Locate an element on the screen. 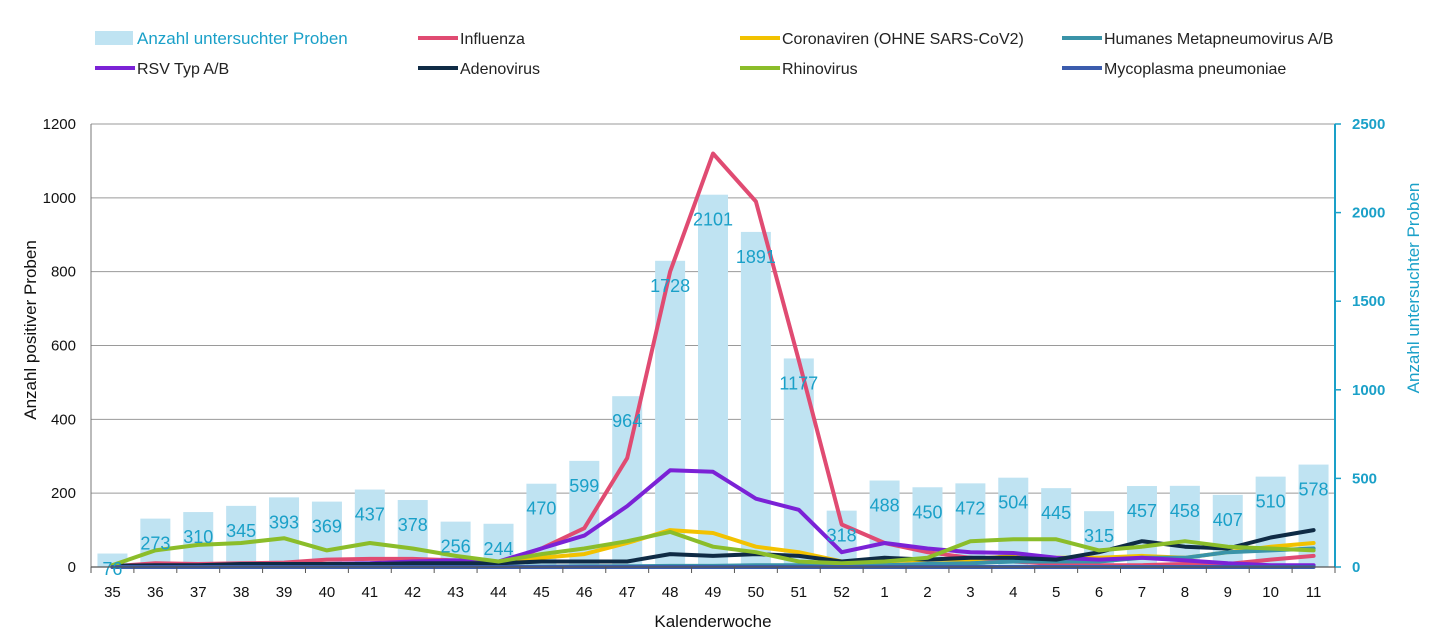 This screenshot has width=1437, height=644. bar-data-label: 445 is located at coordinates (1056, 513).